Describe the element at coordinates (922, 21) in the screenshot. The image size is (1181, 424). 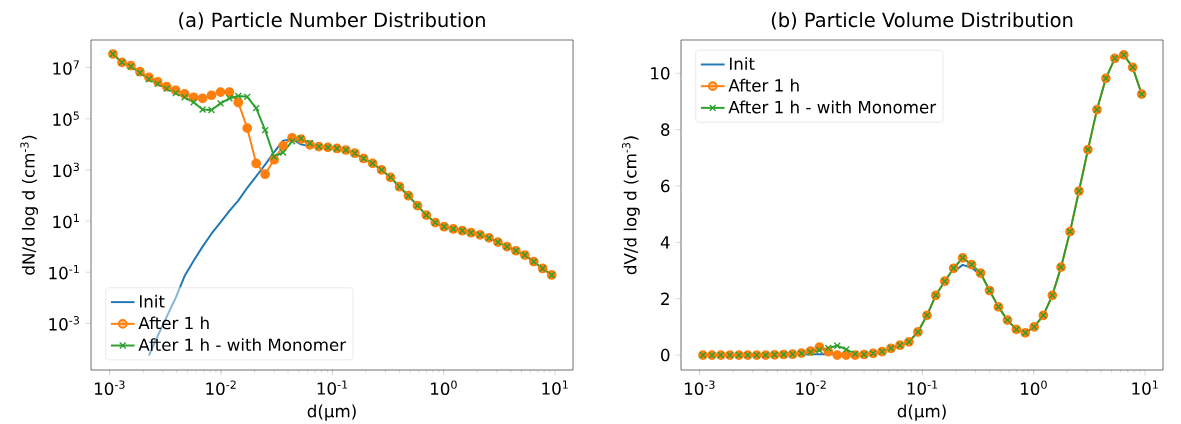
I see `chart-title: (b) Particle Volume Distribution` at that location.